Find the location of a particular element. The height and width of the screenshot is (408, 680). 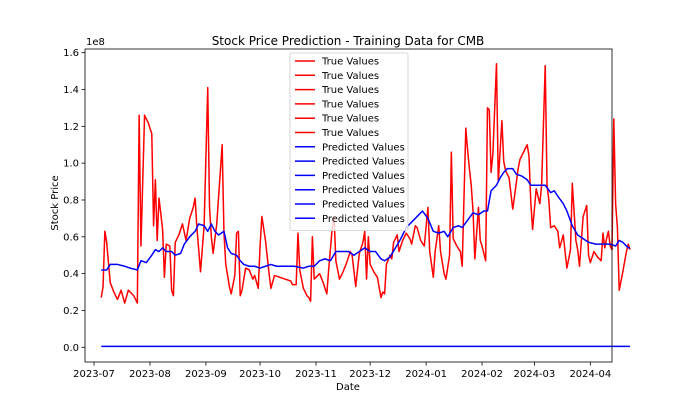

y-tick-label: 0.8 is located at coordinates (71, 200).